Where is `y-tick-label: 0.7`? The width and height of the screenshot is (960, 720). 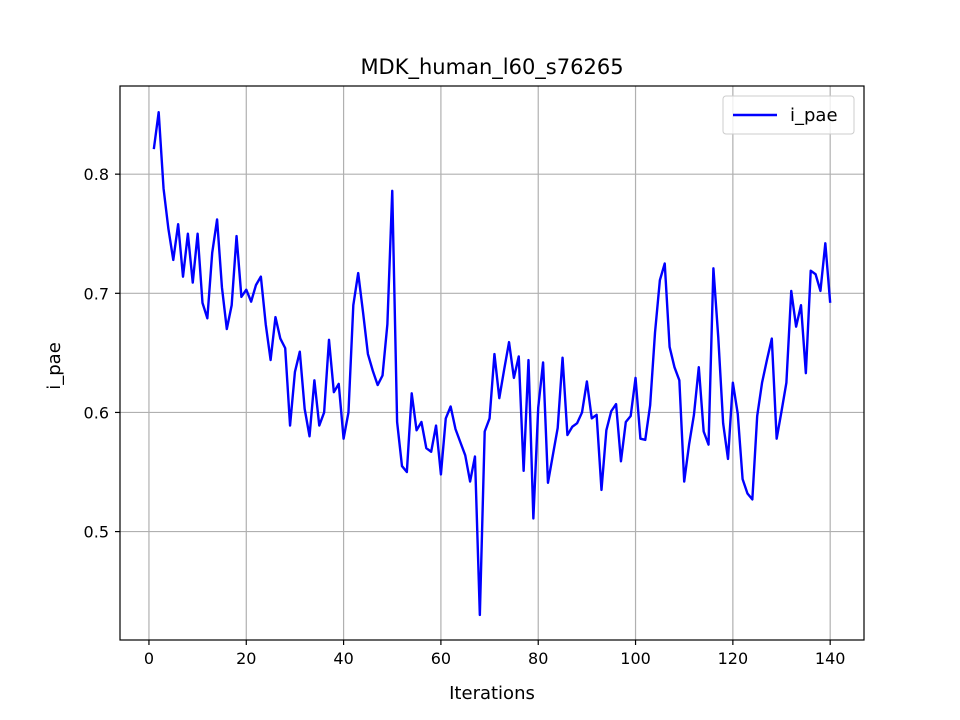
y-tick-label: 0.7 is located at coordinates (96, 293).